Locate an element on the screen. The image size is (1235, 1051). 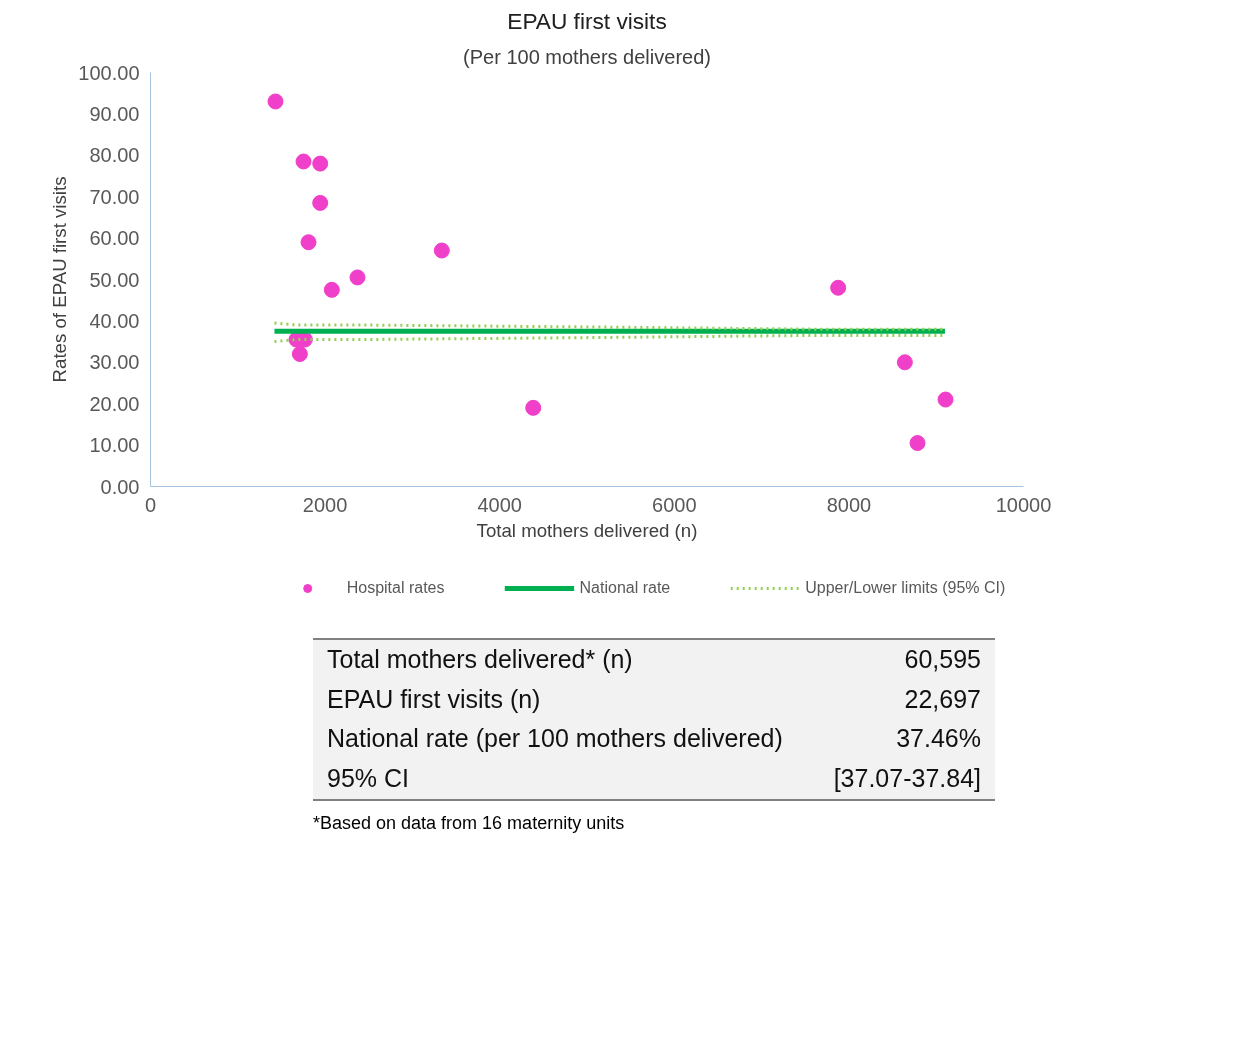
y-tick-label: 20.00 is located at coordinates (114, 403).